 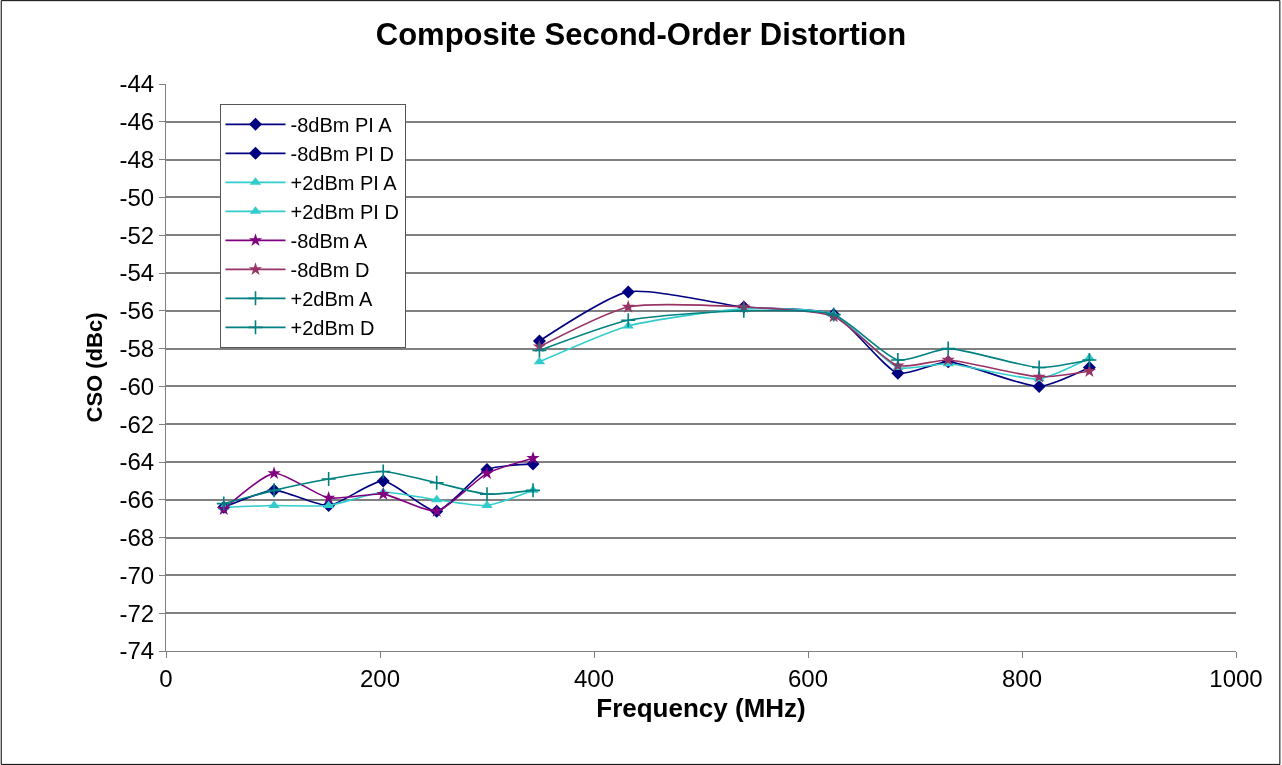 I want to click on y-tick-label: -68, so click(x=137, y=537).